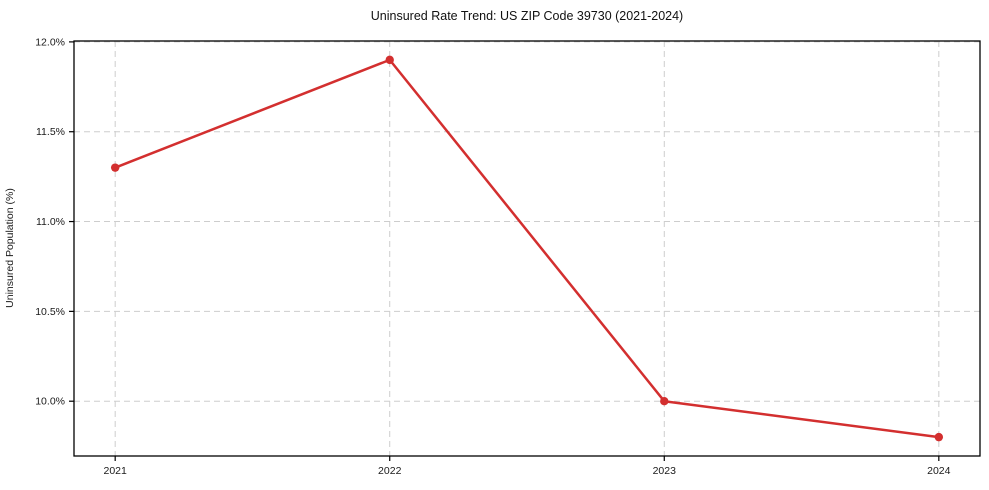 This screenshot has height=490, width=989. What do you see at coordinates (50, 132) in the screenshot?
I see `y-axis-tick-label: 11.5%` at bounding box center [50, 132].